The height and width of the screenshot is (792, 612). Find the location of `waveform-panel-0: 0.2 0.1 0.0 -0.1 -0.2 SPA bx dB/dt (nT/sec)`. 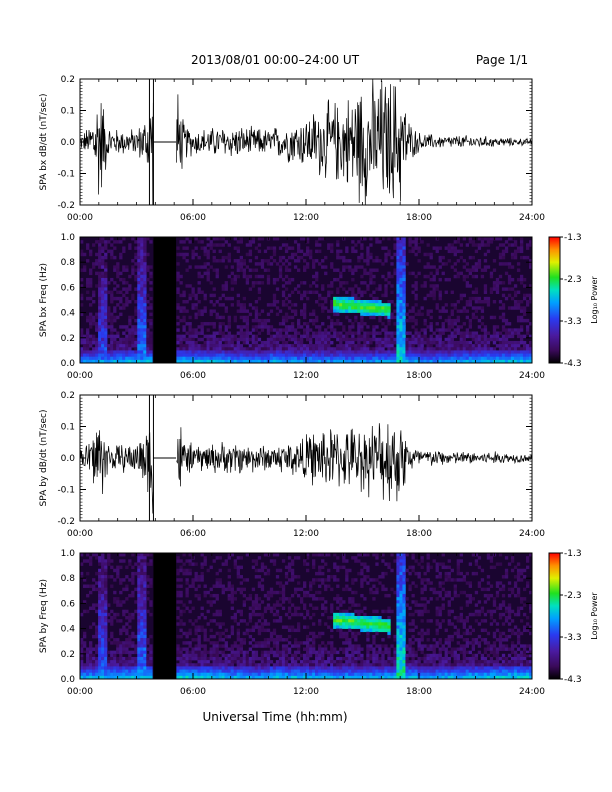

waveform-panel-0: 0.2 0.1 0.0 -0.1 -0.2 SPA bx dB/dt (nT/sec) is located at coordinates (286, 143).